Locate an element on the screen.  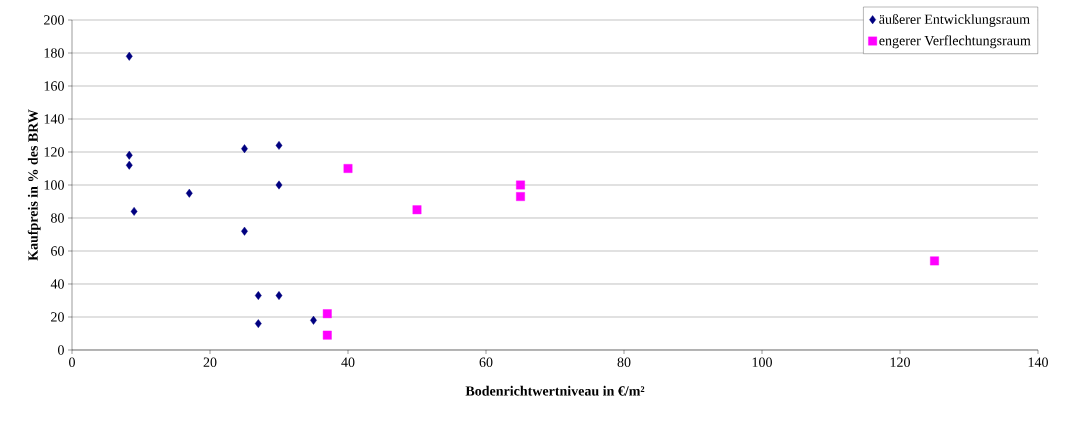
y-tick-label: 180 is located at coordinates (54, 53).